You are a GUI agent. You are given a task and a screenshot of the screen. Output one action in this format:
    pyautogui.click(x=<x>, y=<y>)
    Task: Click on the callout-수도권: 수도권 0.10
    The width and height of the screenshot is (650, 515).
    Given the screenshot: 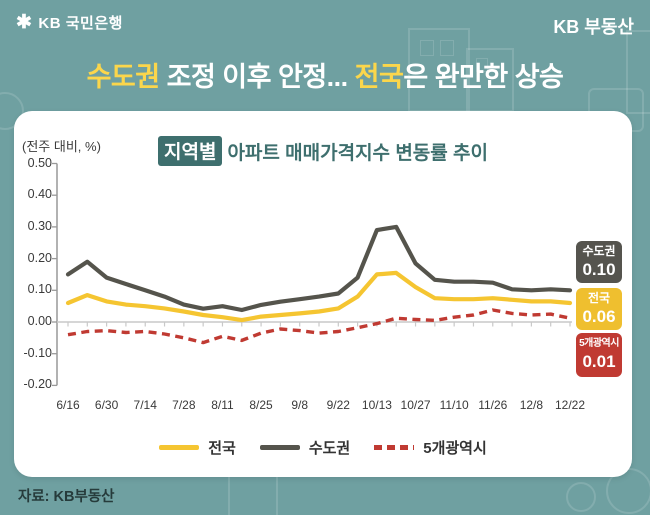 What is the action you would take?
    pyautogui.click(x=599, y=262)
    